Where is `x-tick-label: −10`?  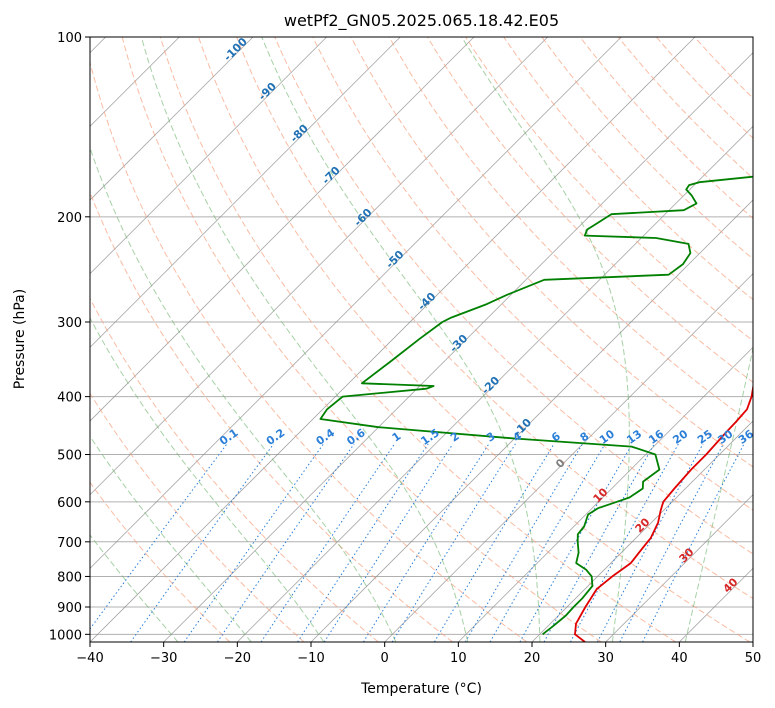 x-tick-label: −10 is located at coordinates (310, 658).